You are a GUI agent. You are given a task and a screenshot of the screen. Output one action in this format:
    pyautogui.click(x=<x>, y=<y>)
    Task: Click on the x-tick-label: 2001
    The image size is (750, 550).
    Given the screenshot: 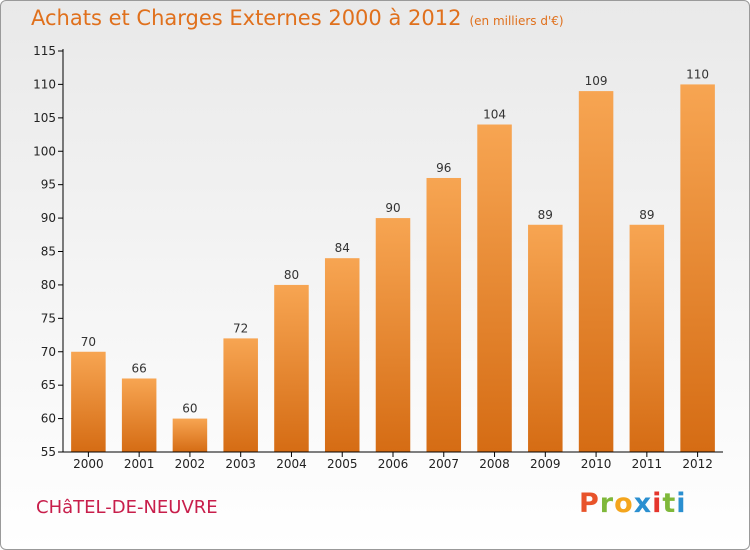 What is the action you would take?
    pyautogui.click(x=139, y=464)
    